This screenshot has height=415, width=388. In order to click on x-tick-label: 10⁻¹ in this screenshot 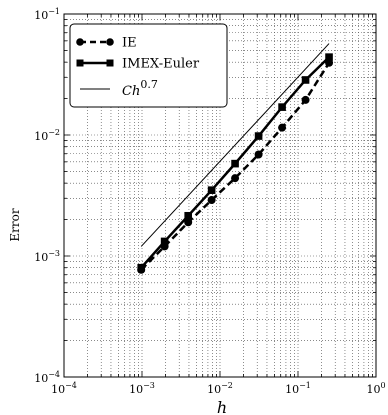, I will do `click(298, 388)`.